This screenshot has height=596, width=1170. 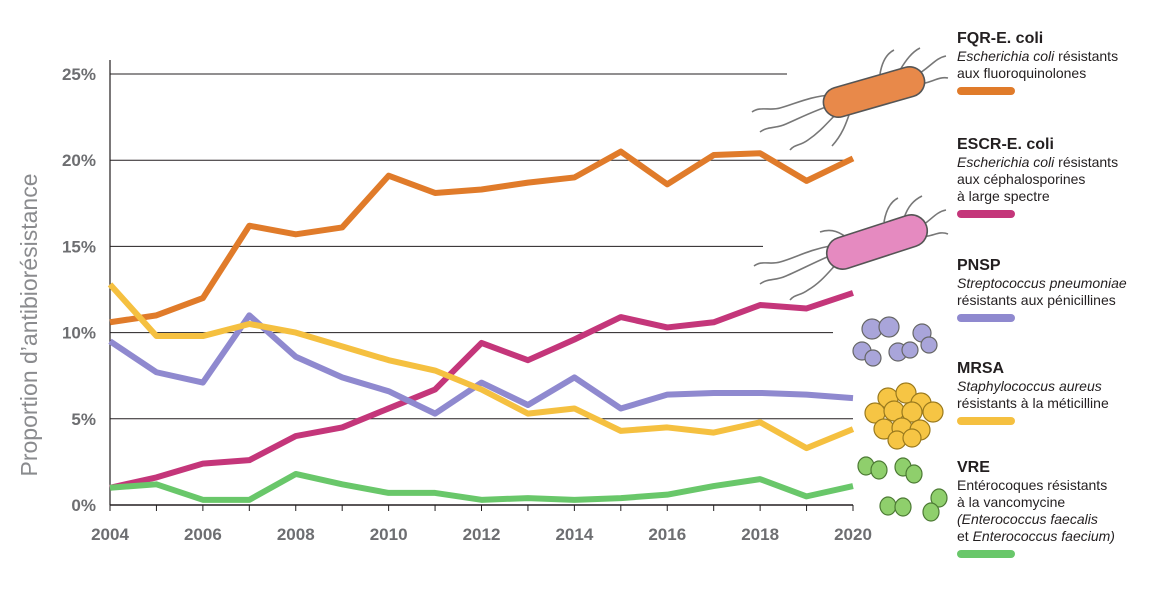 I want to click on legend-description-line2: aux fluoroquinolones, so click(x=1022, y=73).